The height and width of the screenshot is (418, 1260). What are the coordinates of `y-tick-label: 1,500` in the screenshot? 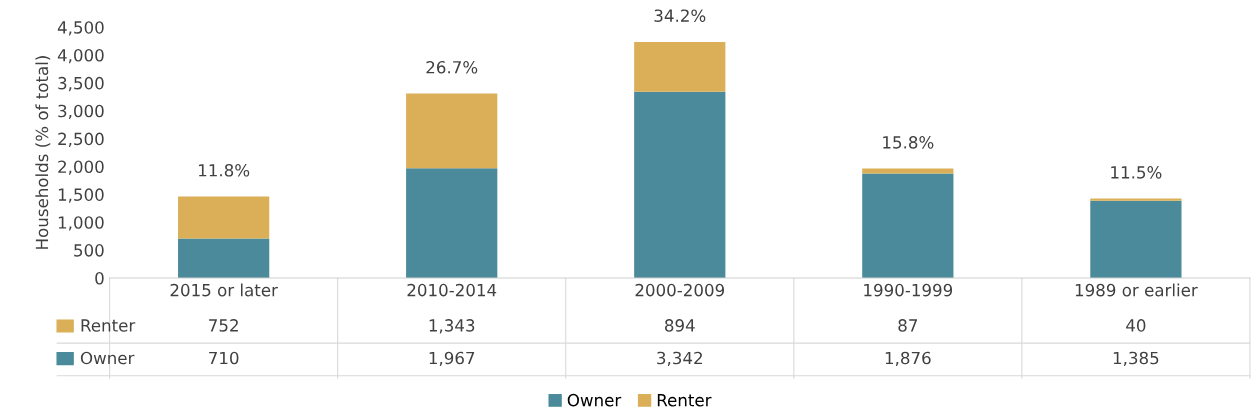 It's located at (81, 195).